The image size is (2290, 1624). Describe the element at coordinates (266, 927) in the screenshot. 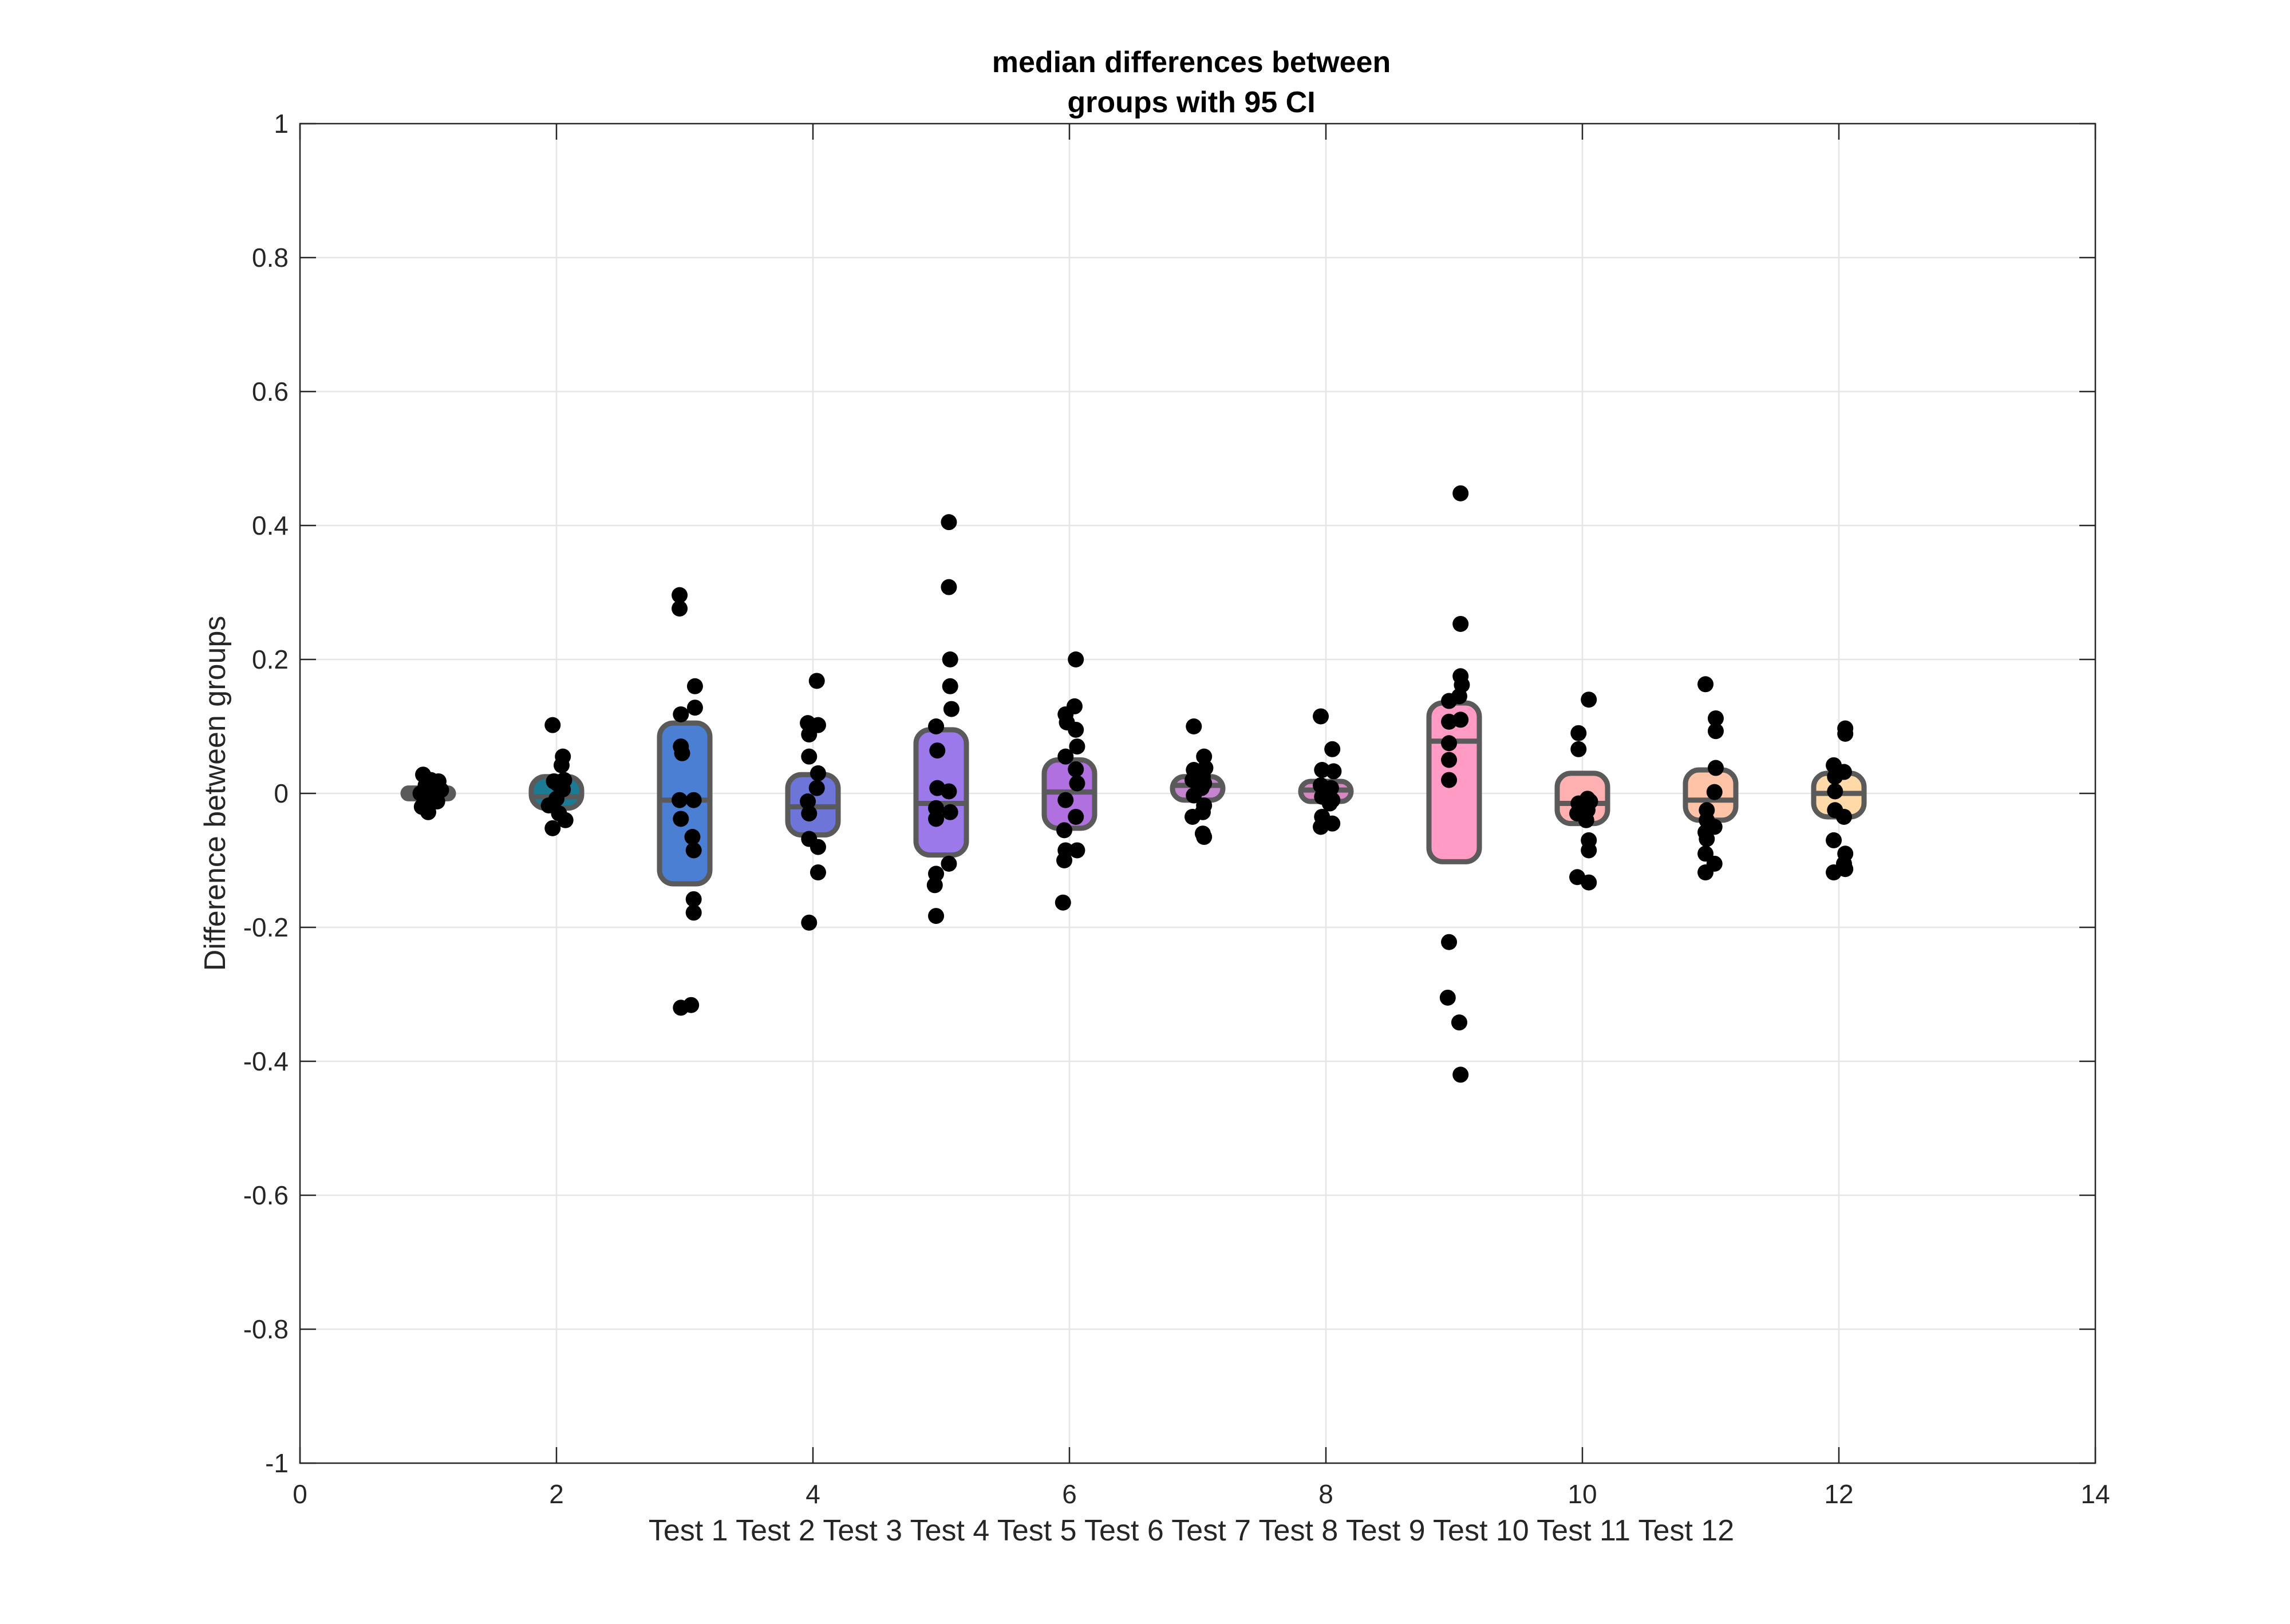

I see `y-tick-label: -0.2` at that location.